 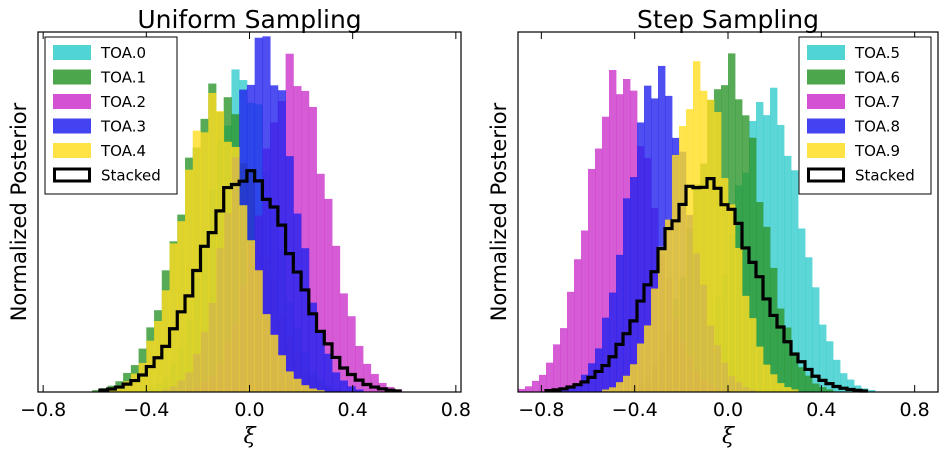 I want to click on chart-title: Uniform Sampling, so click(x=249, y=19).